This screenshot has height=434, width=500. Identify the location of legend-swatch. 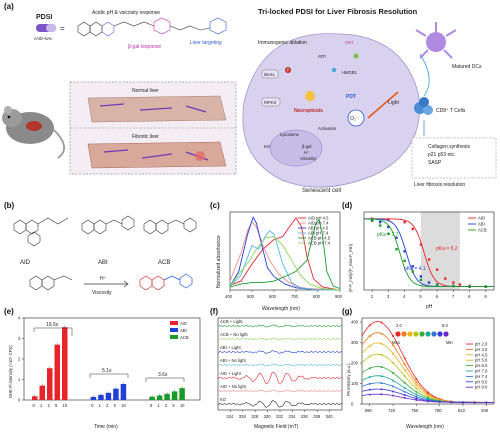
(174, 330).